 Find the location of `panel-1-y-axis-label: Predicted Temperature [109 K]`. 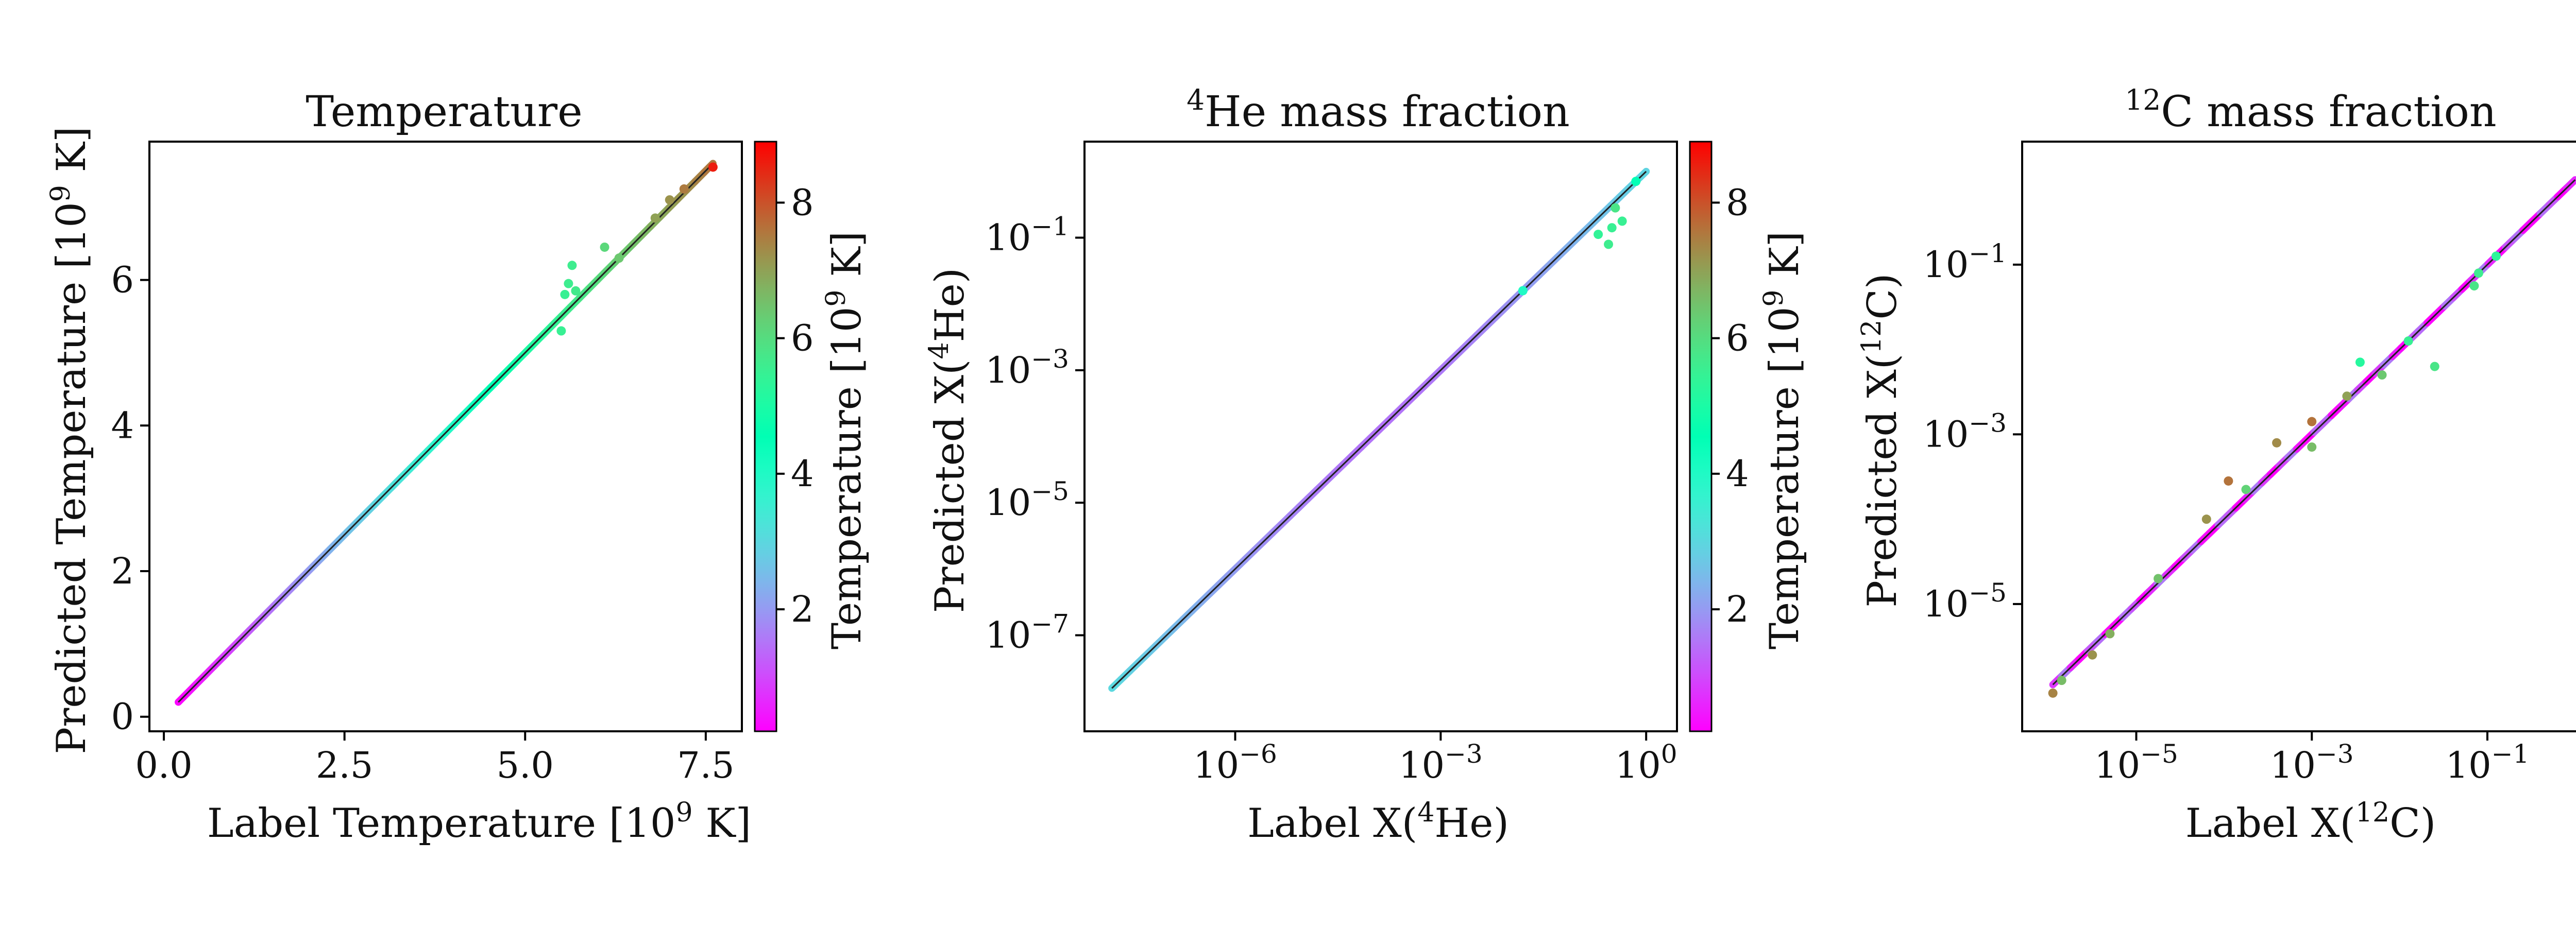

panel-1-y-axis-label: Predicted Temperature [109 K] is located at coordinates (70, 440).